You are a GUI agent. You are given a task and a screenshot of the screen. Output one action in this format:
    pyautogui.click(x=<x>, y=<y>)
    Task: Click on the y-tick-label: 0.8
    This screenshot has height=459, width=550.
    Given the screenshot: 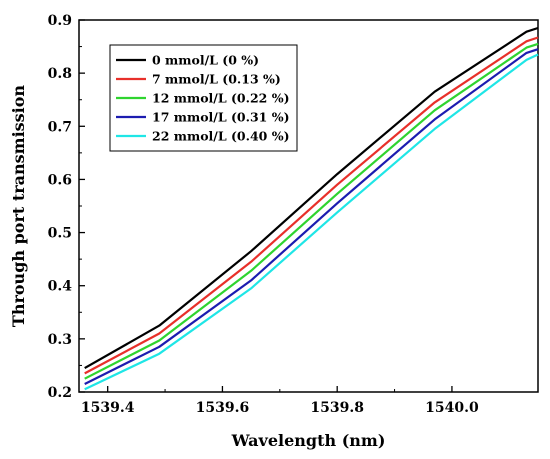 What is the action you would take?
    pyautogui.click(x=60, y=74)
    